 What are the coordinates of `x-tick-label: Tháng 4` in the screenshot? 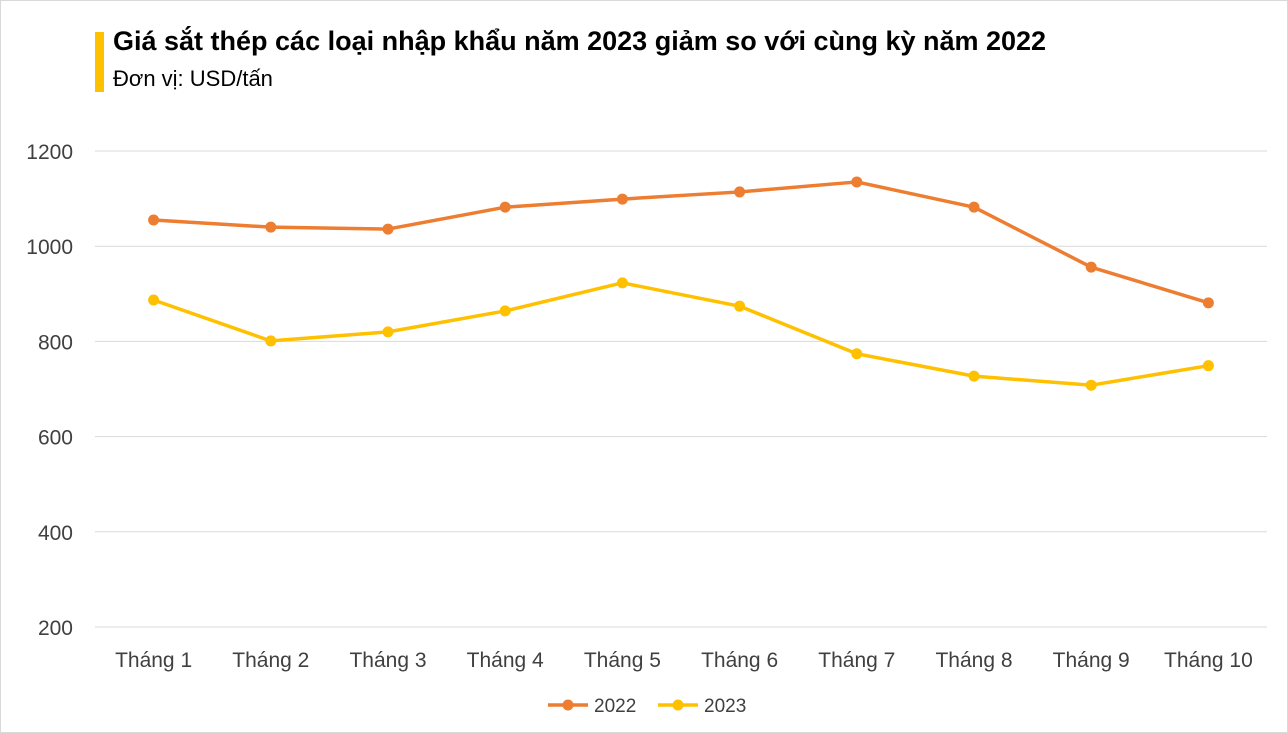 It's located at (505, 660).